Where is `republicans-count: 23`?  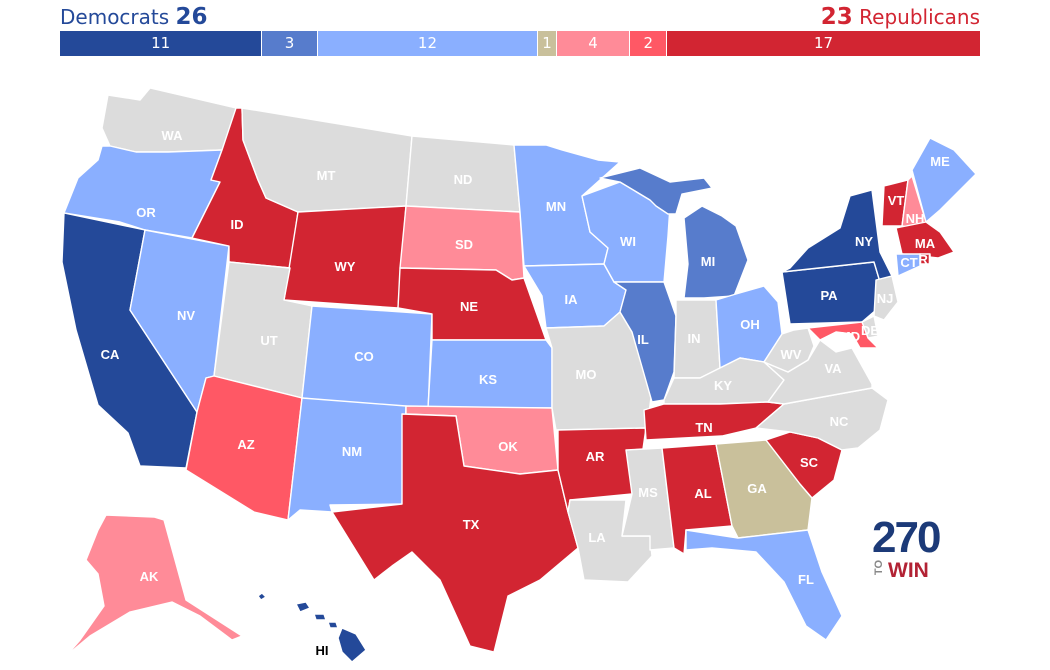 republicans-count: 23 is located at coordinates (836, 17).